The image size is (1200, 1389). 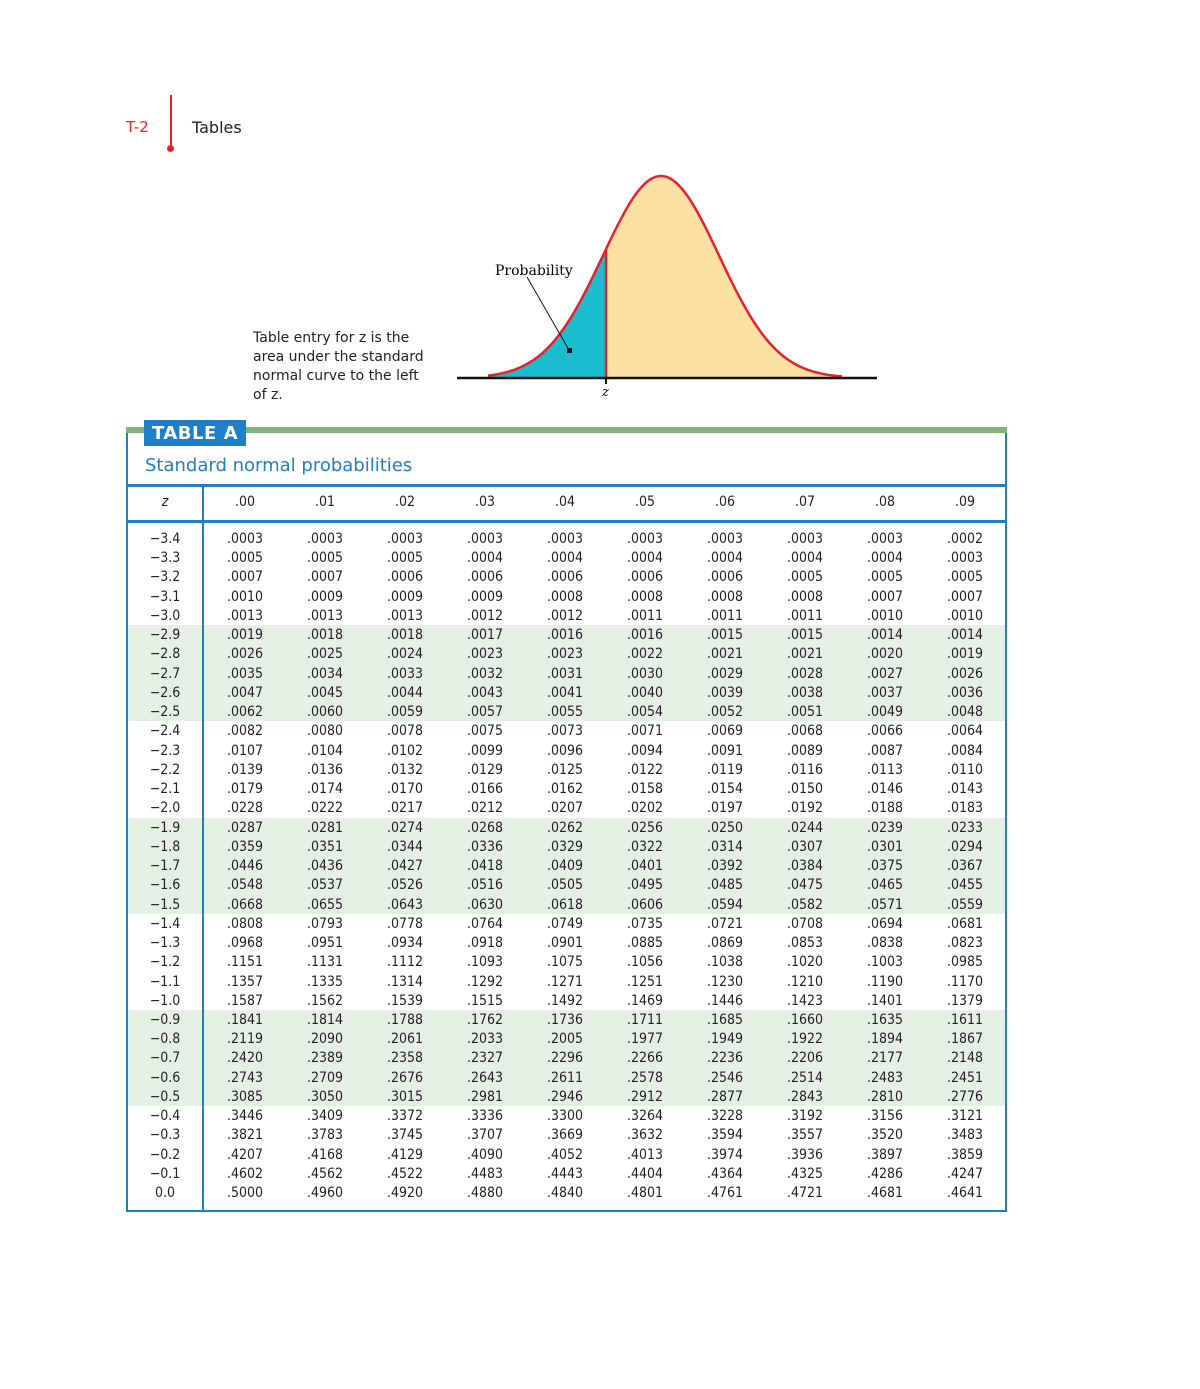 I want to click on probability-cell: .1562, so click(x=325, y=1000).